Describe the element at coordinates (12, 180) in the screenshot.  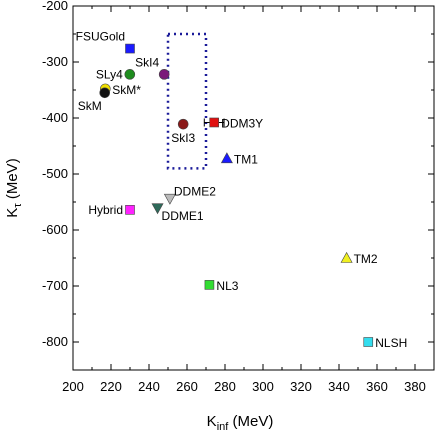
I see `y-axis-title-unit: (MeV)` at that location.